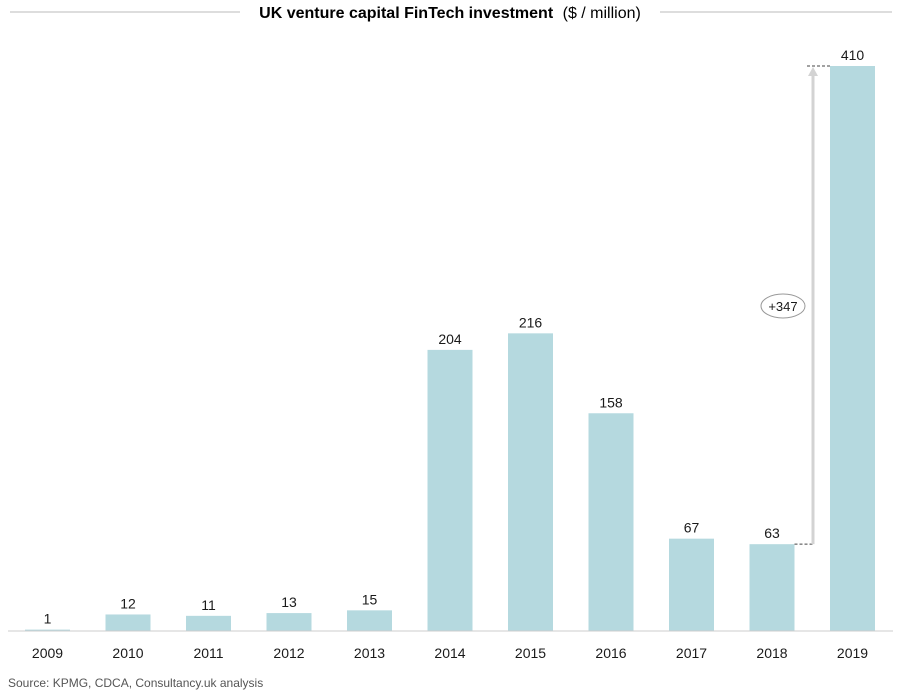  What do you see at coordinates (530, 653) in the screenshot?
I see `x-tick-2015: 2015` at bounding box center [530, 653].